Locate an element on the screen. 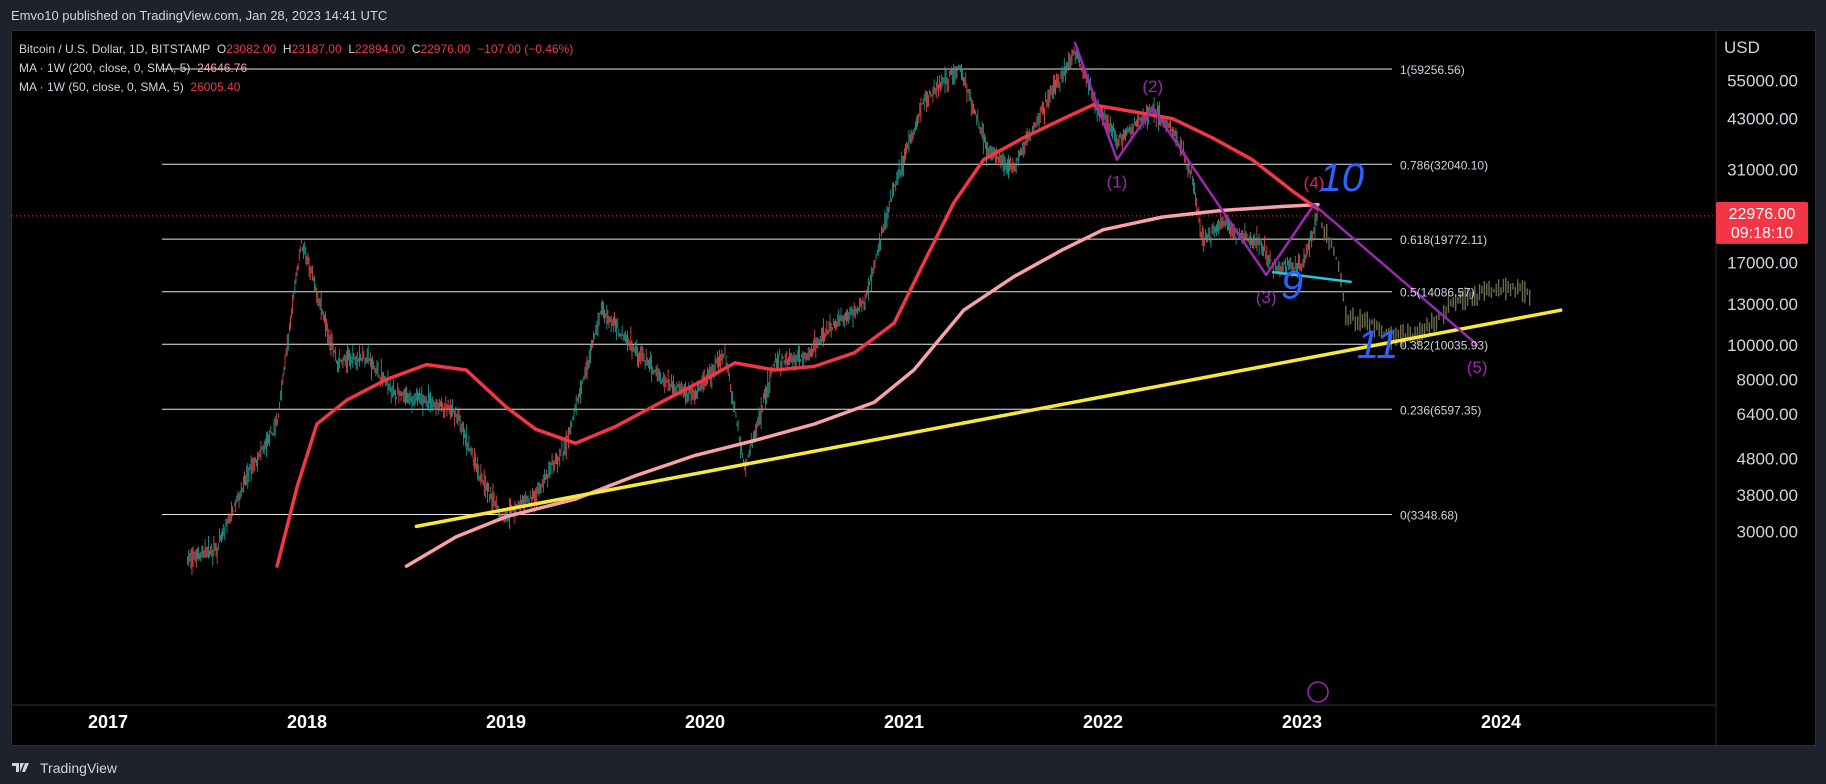 This screenshot has width=1826, height=784. price-tag-countdown: 09:18:10 is located at coordinates (1762, 233).